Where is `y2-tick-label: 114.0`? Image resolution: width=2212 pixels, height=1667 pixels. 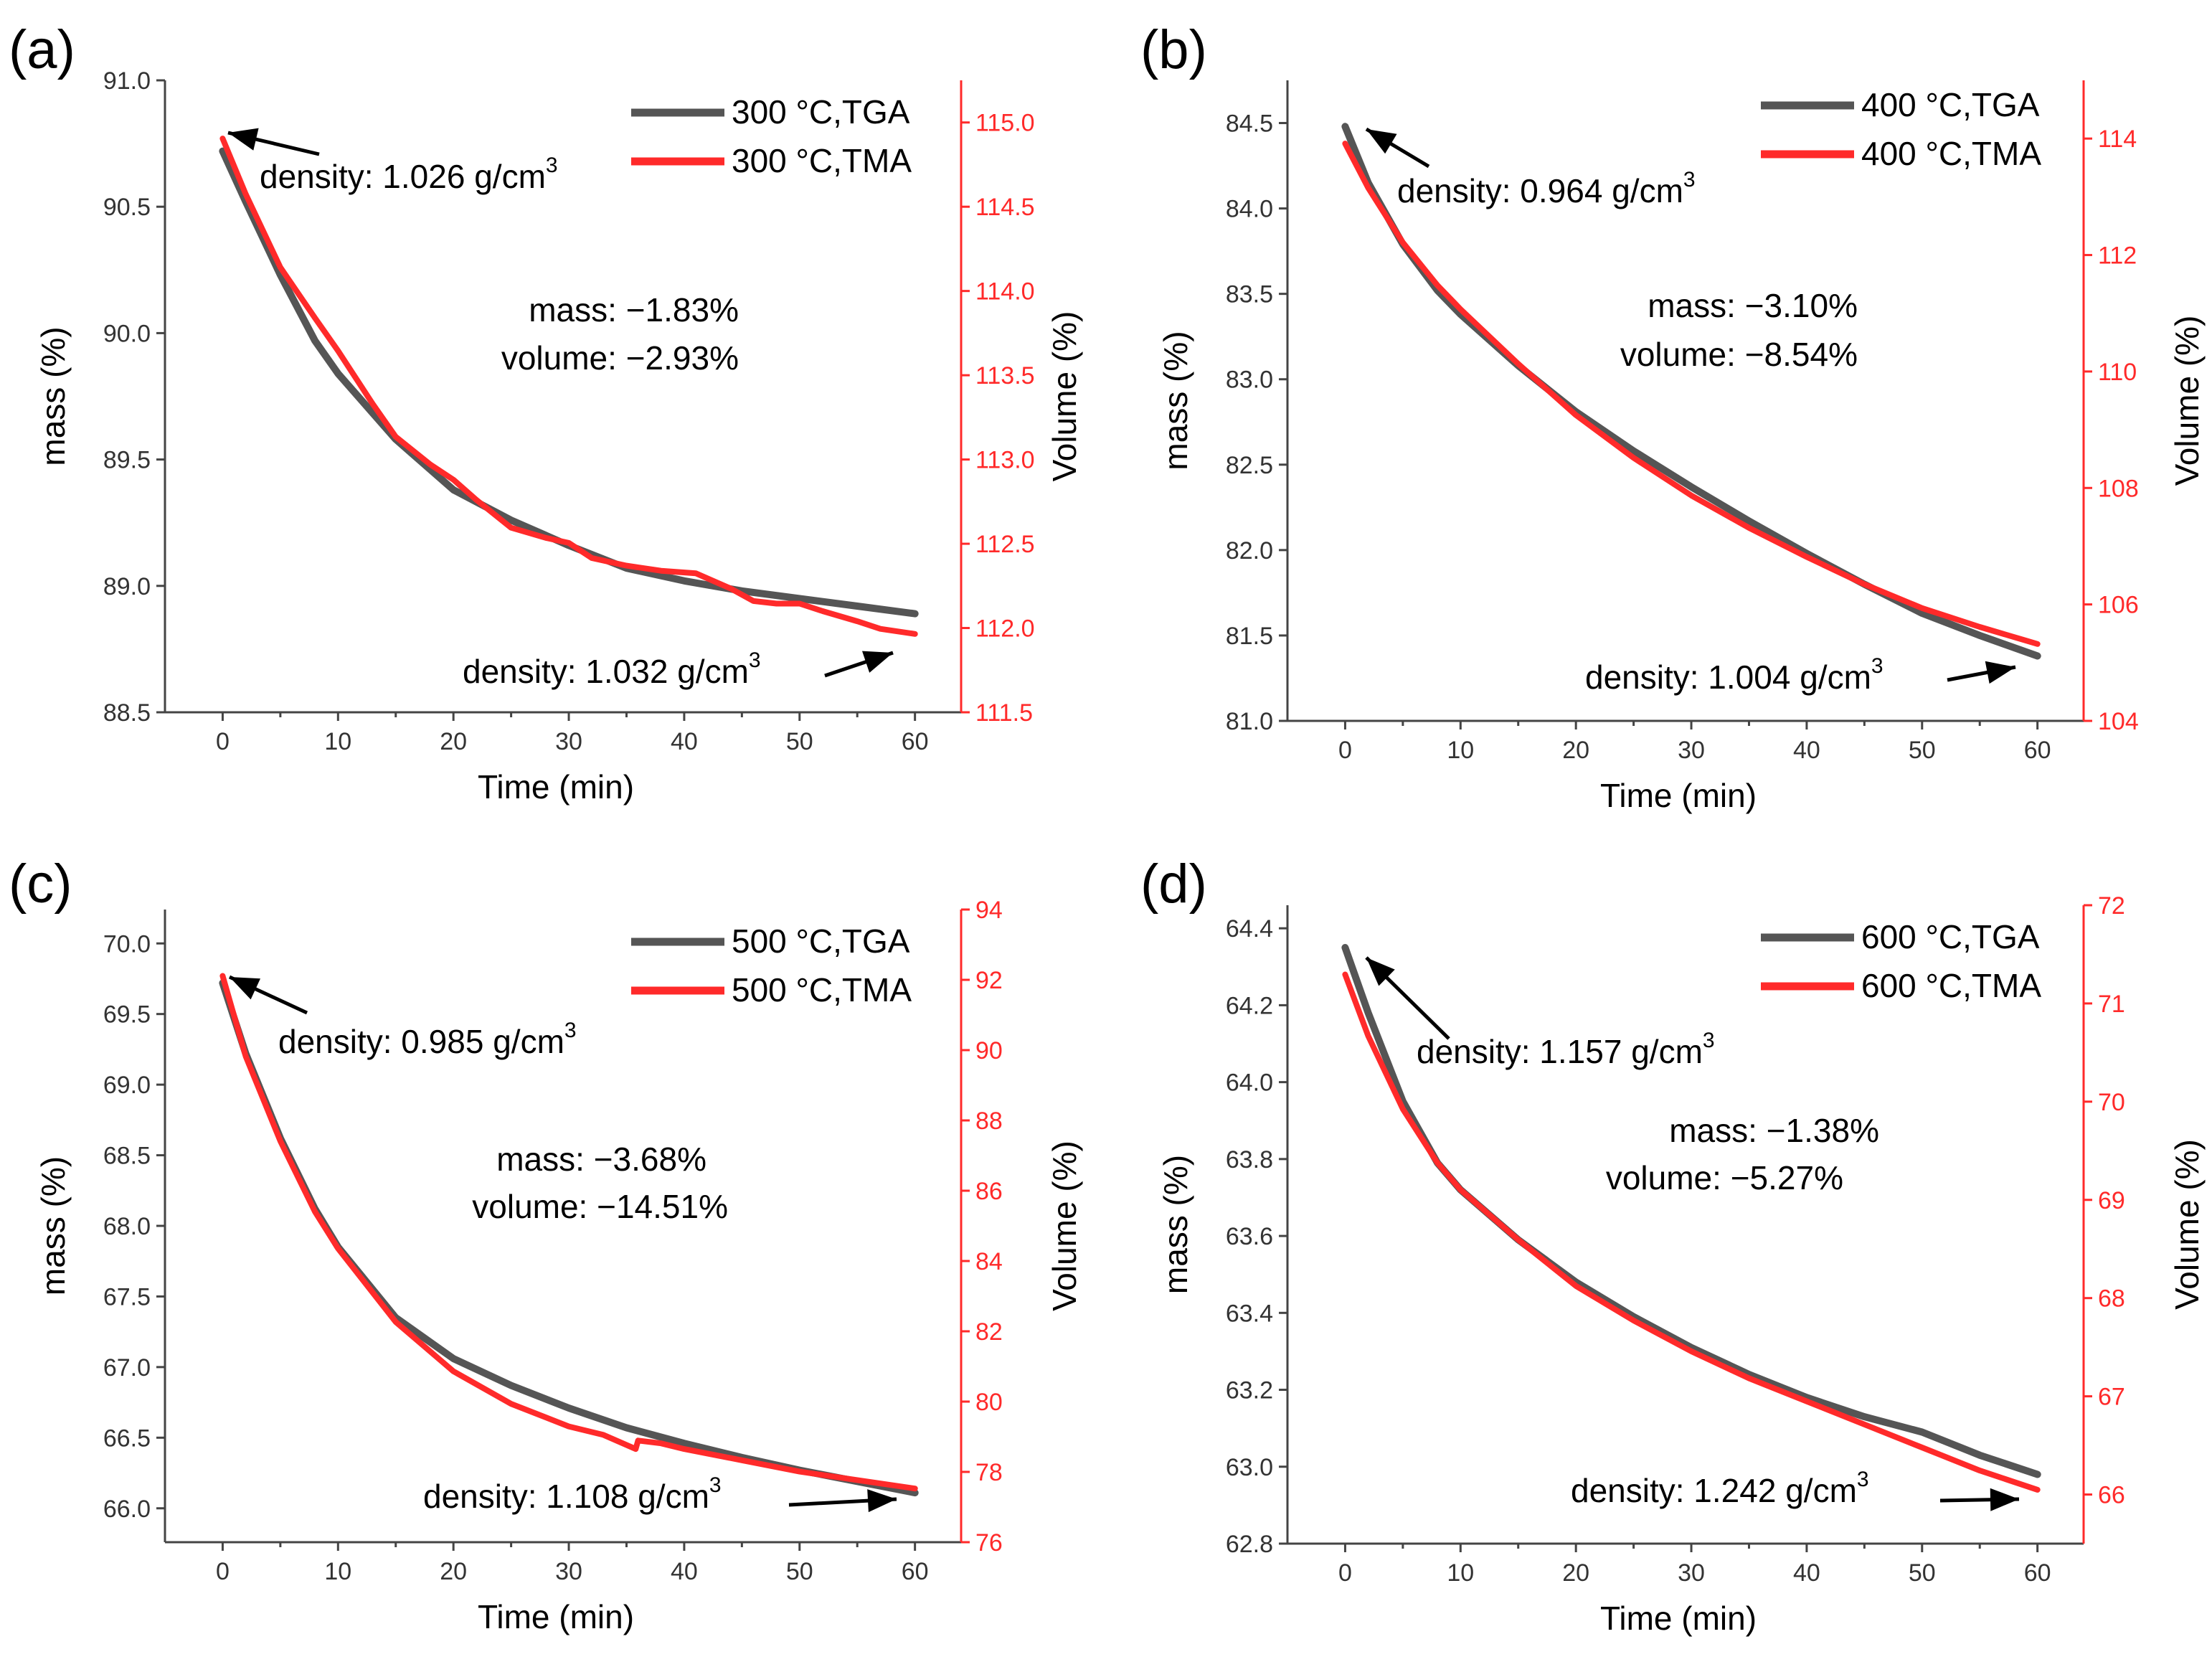 y2-tick-label: 114.0 is located at coordinates (1005, 292).